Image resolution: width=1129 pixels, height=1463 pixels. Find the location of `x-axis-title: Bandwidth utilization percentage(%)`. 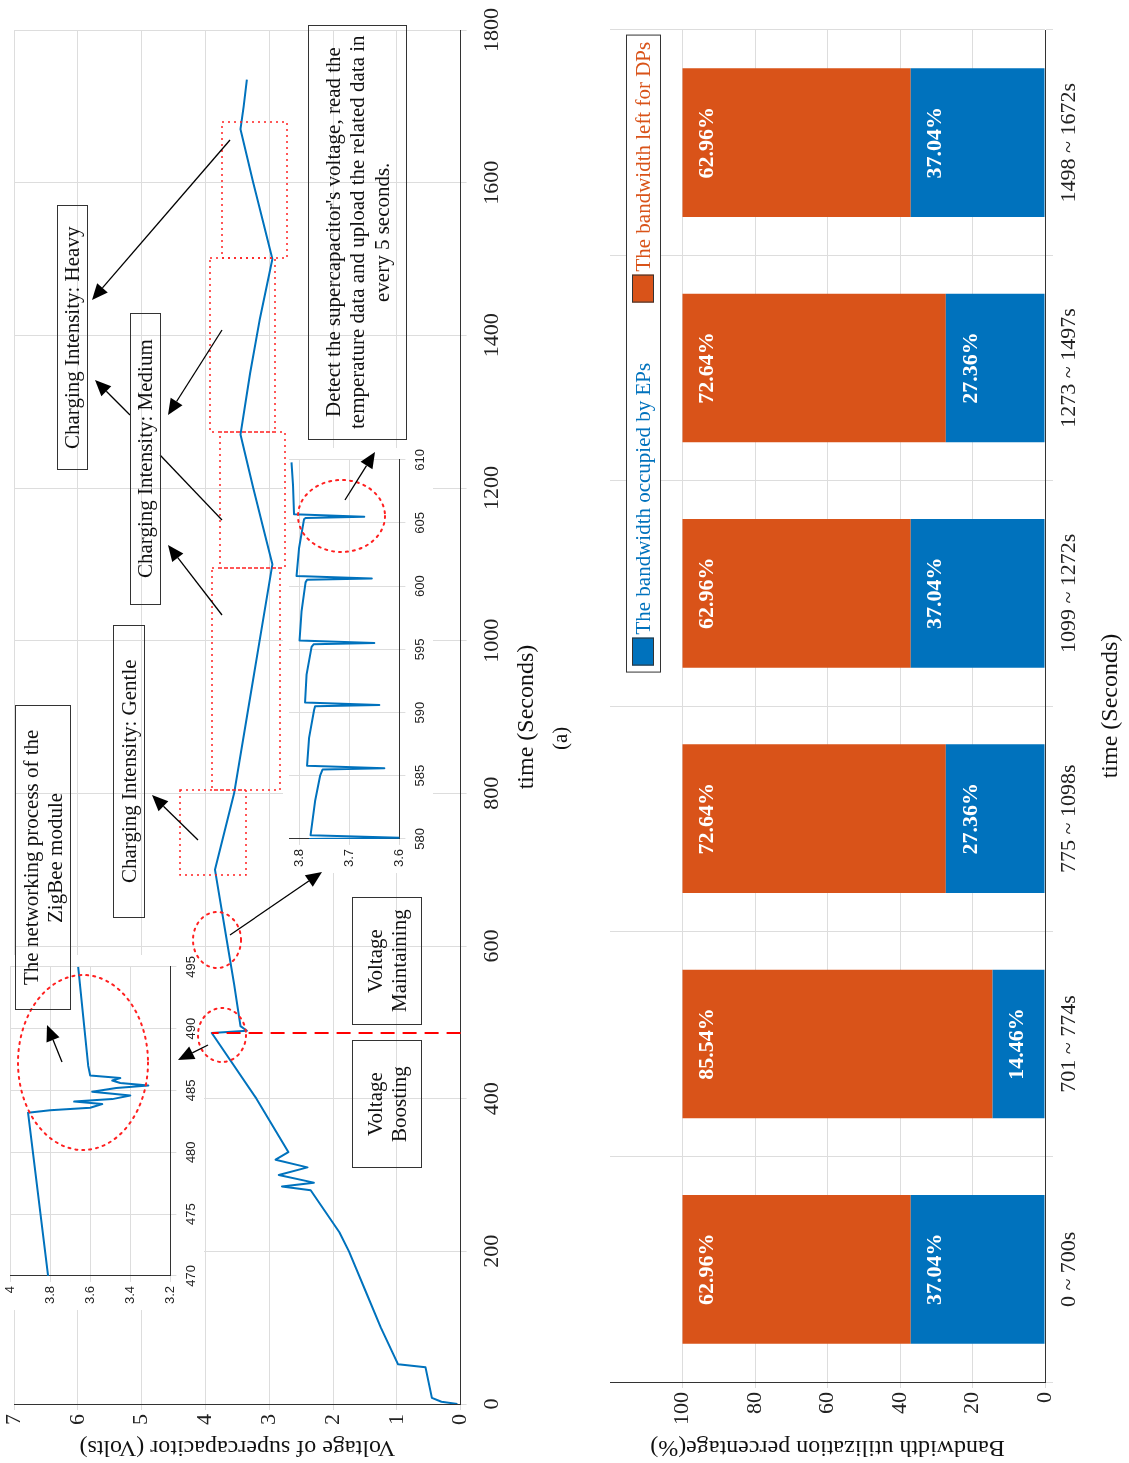

x-axis-title: Bandwidth utilization percentage(%) is located at coordinates (827, 1448).